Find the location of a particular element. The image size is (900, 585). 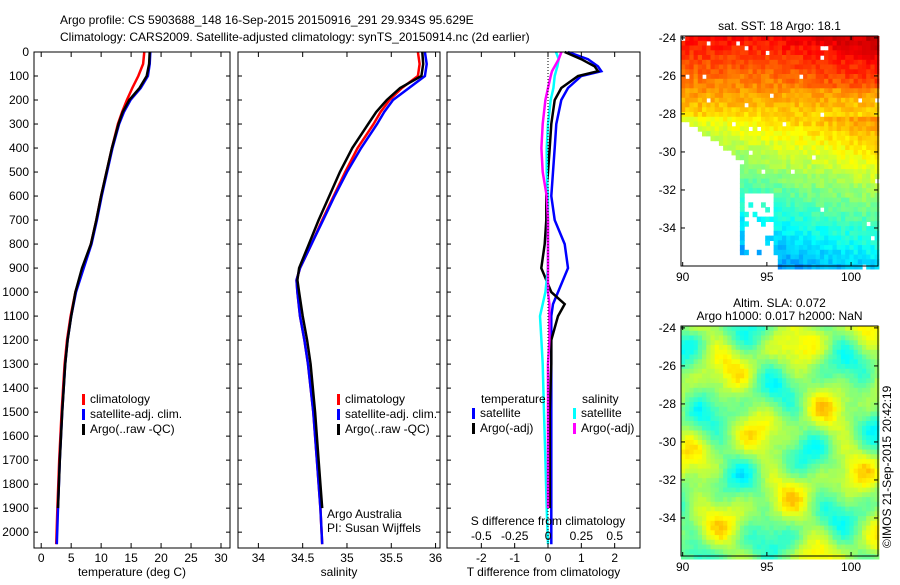

legend-label: satellite-adj. clim. is located at coordinates (136, 414).